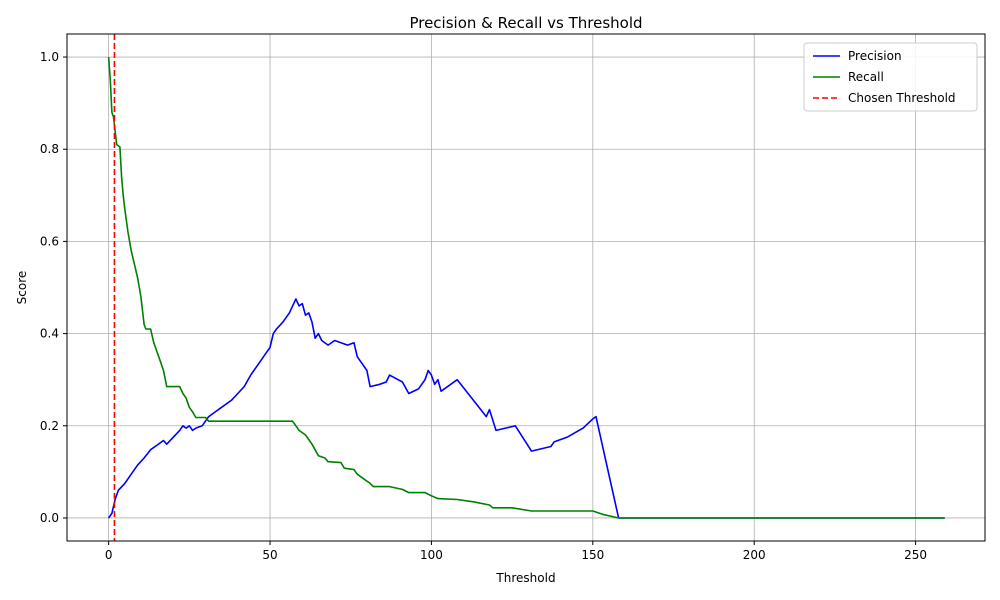 The width and height of the screenshot is (1000, 600). I want to click on legend-box, so click(890, 77).